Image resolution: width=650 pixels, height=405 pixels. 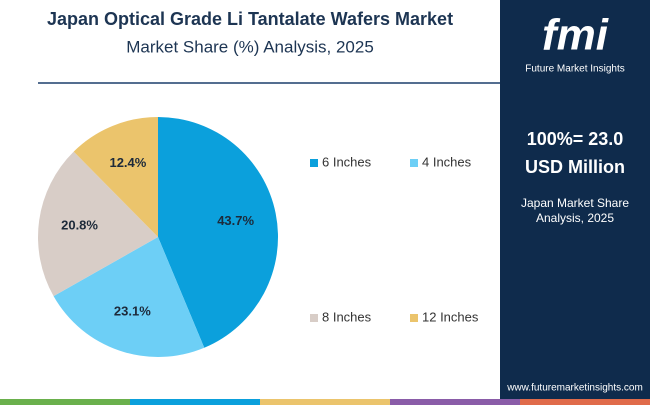 I want to click on legend-label: 12 Inches, so click(x=450, y=316).